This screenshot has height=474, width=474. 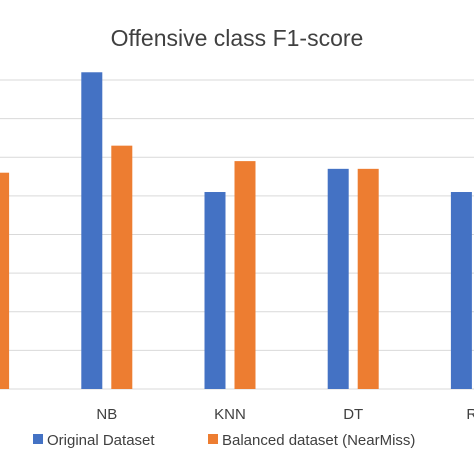 What do you see at coordinates (106, 414) in the screenshot?
I see `x-tick-label: NB` at bounding box center [106, 414].